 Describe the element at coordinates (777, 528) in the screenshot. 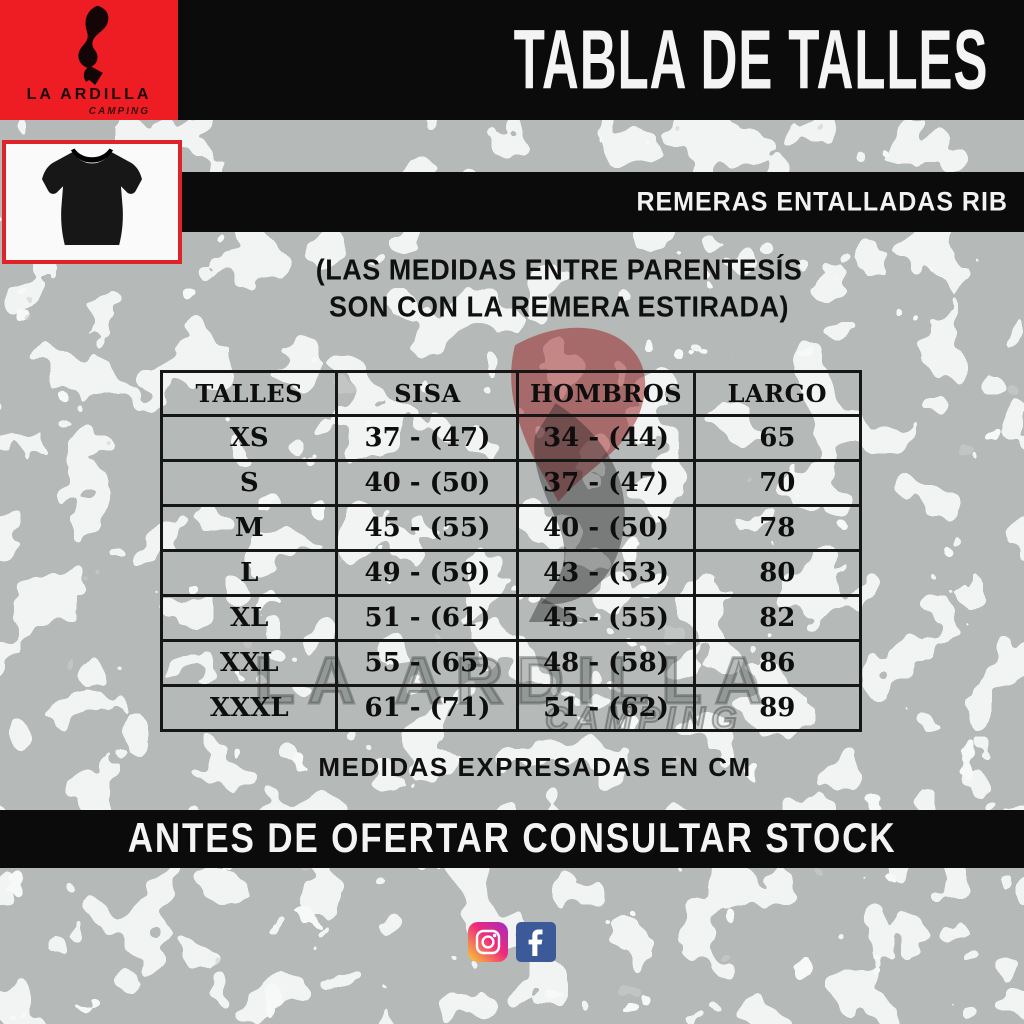

I see `table-cell: 78` at that location.